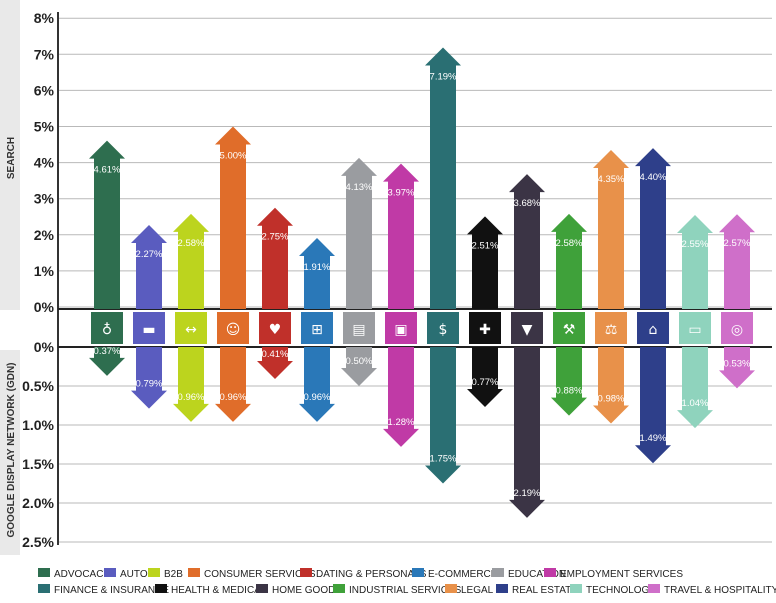 The width and height of the screenshot is (776, 603). What do you see at coordinates (44, 163) in the screenshot?
I see `tick-label-search: 4%` at bounding box center [44, 163].